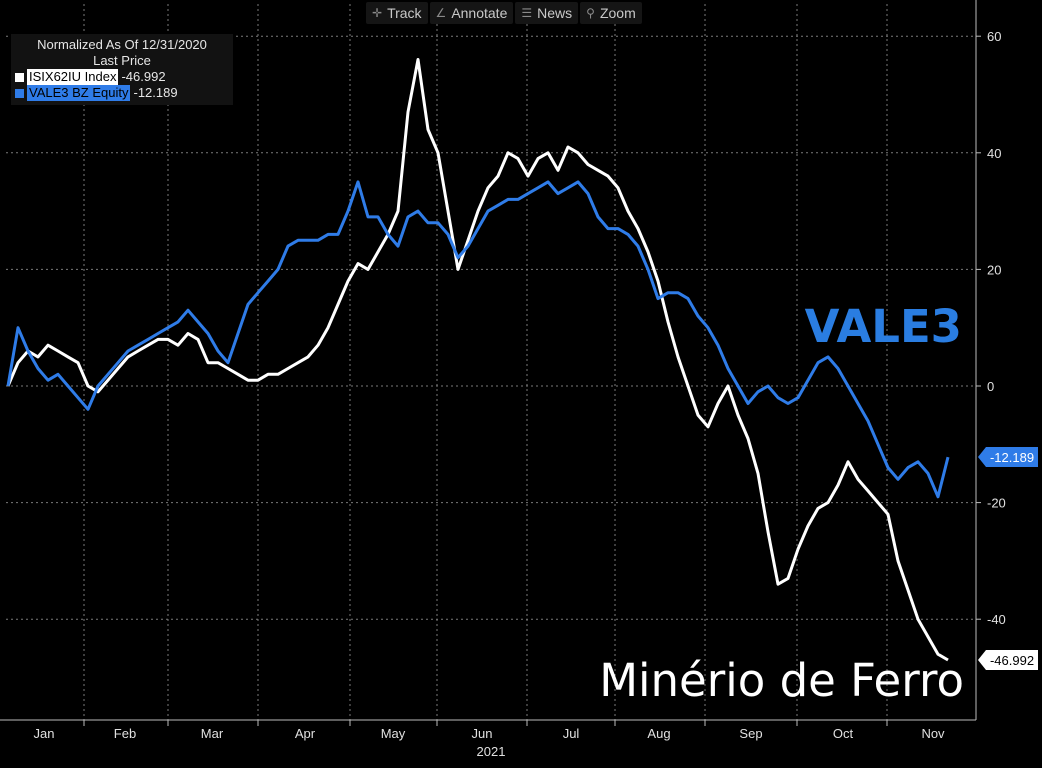 The width and height of the screenshot is (1042, 768). Describe the element at coordinates (571, 733) in the screenshot. I see `x-tick-label: Jul` at that location.